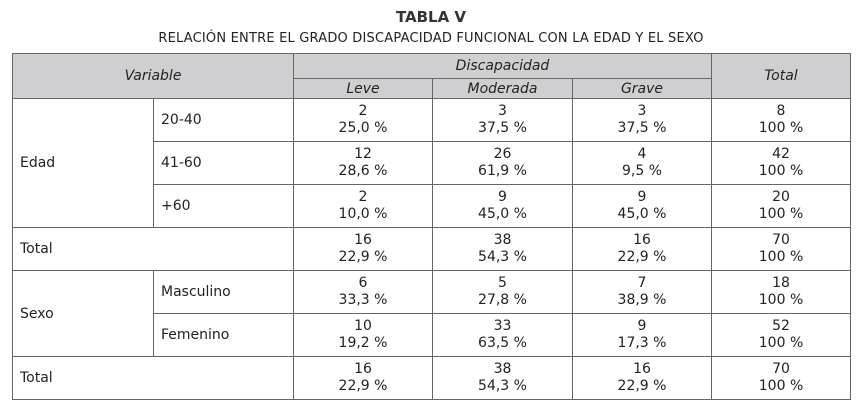 Image resolution: width=862 pixels, height=408 pixels. Describe the element at coordinates (642, 154) in the screenshot. I see `count: 4` at that location.